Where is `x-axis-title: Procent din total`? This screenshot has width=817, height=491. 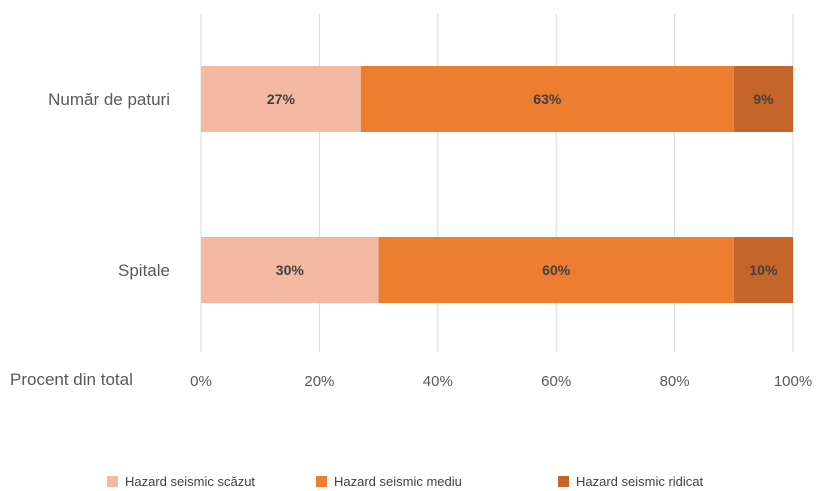 x-axis-title: Procent din total is located at coordinates (71, 379).